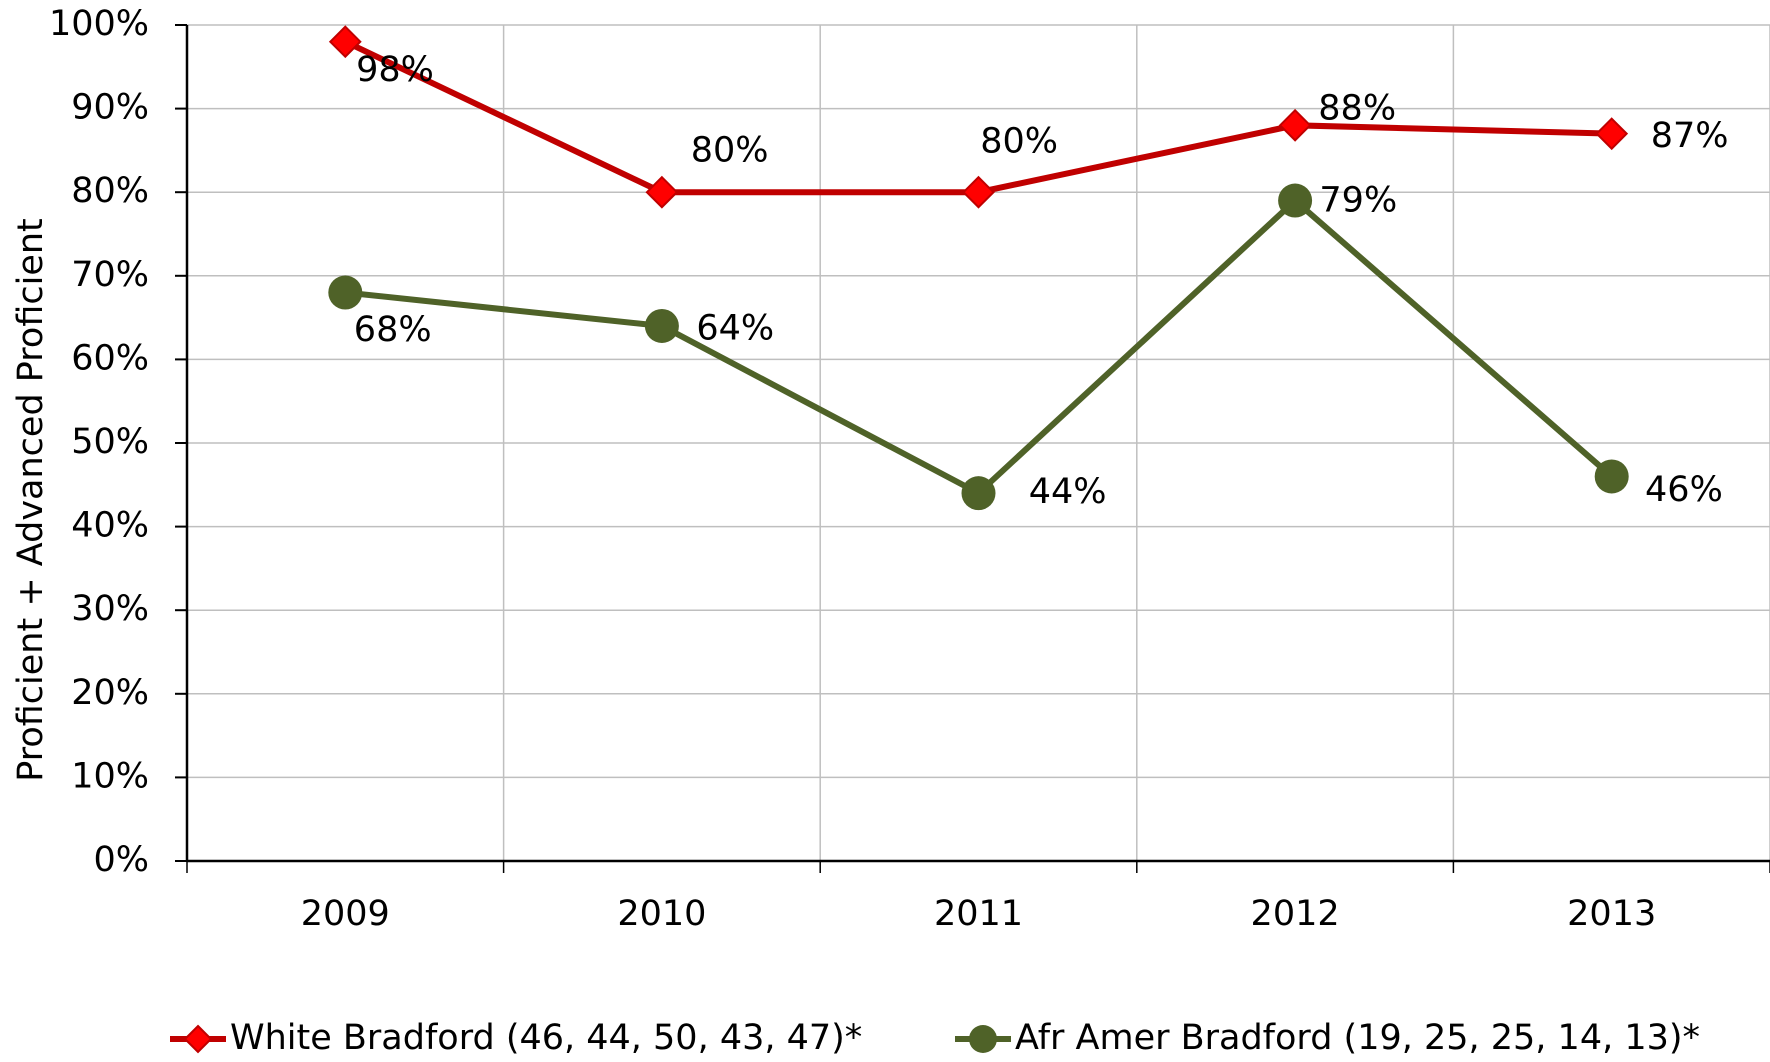 The width and height of the screenshot is (1770, 1062). Describe the element at coordinates (121, 860) in the screenshot. I see `y-tick-label: 0%` at that location.